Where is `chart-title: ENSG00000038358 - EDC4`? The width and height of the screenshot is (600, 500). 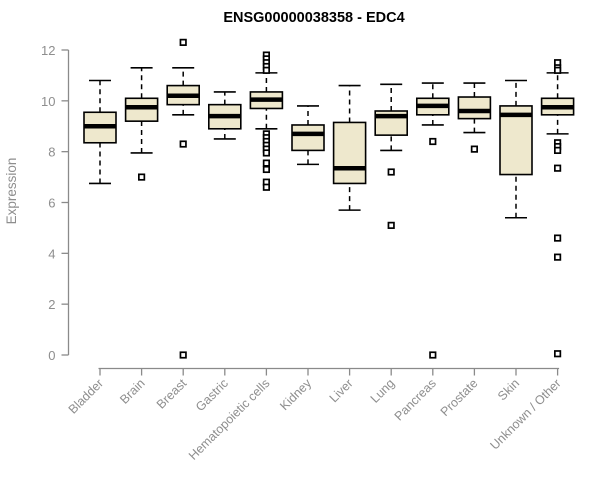 chart-title: ENSG00000038358 - EDC4 is located at coordinates (313, 18).